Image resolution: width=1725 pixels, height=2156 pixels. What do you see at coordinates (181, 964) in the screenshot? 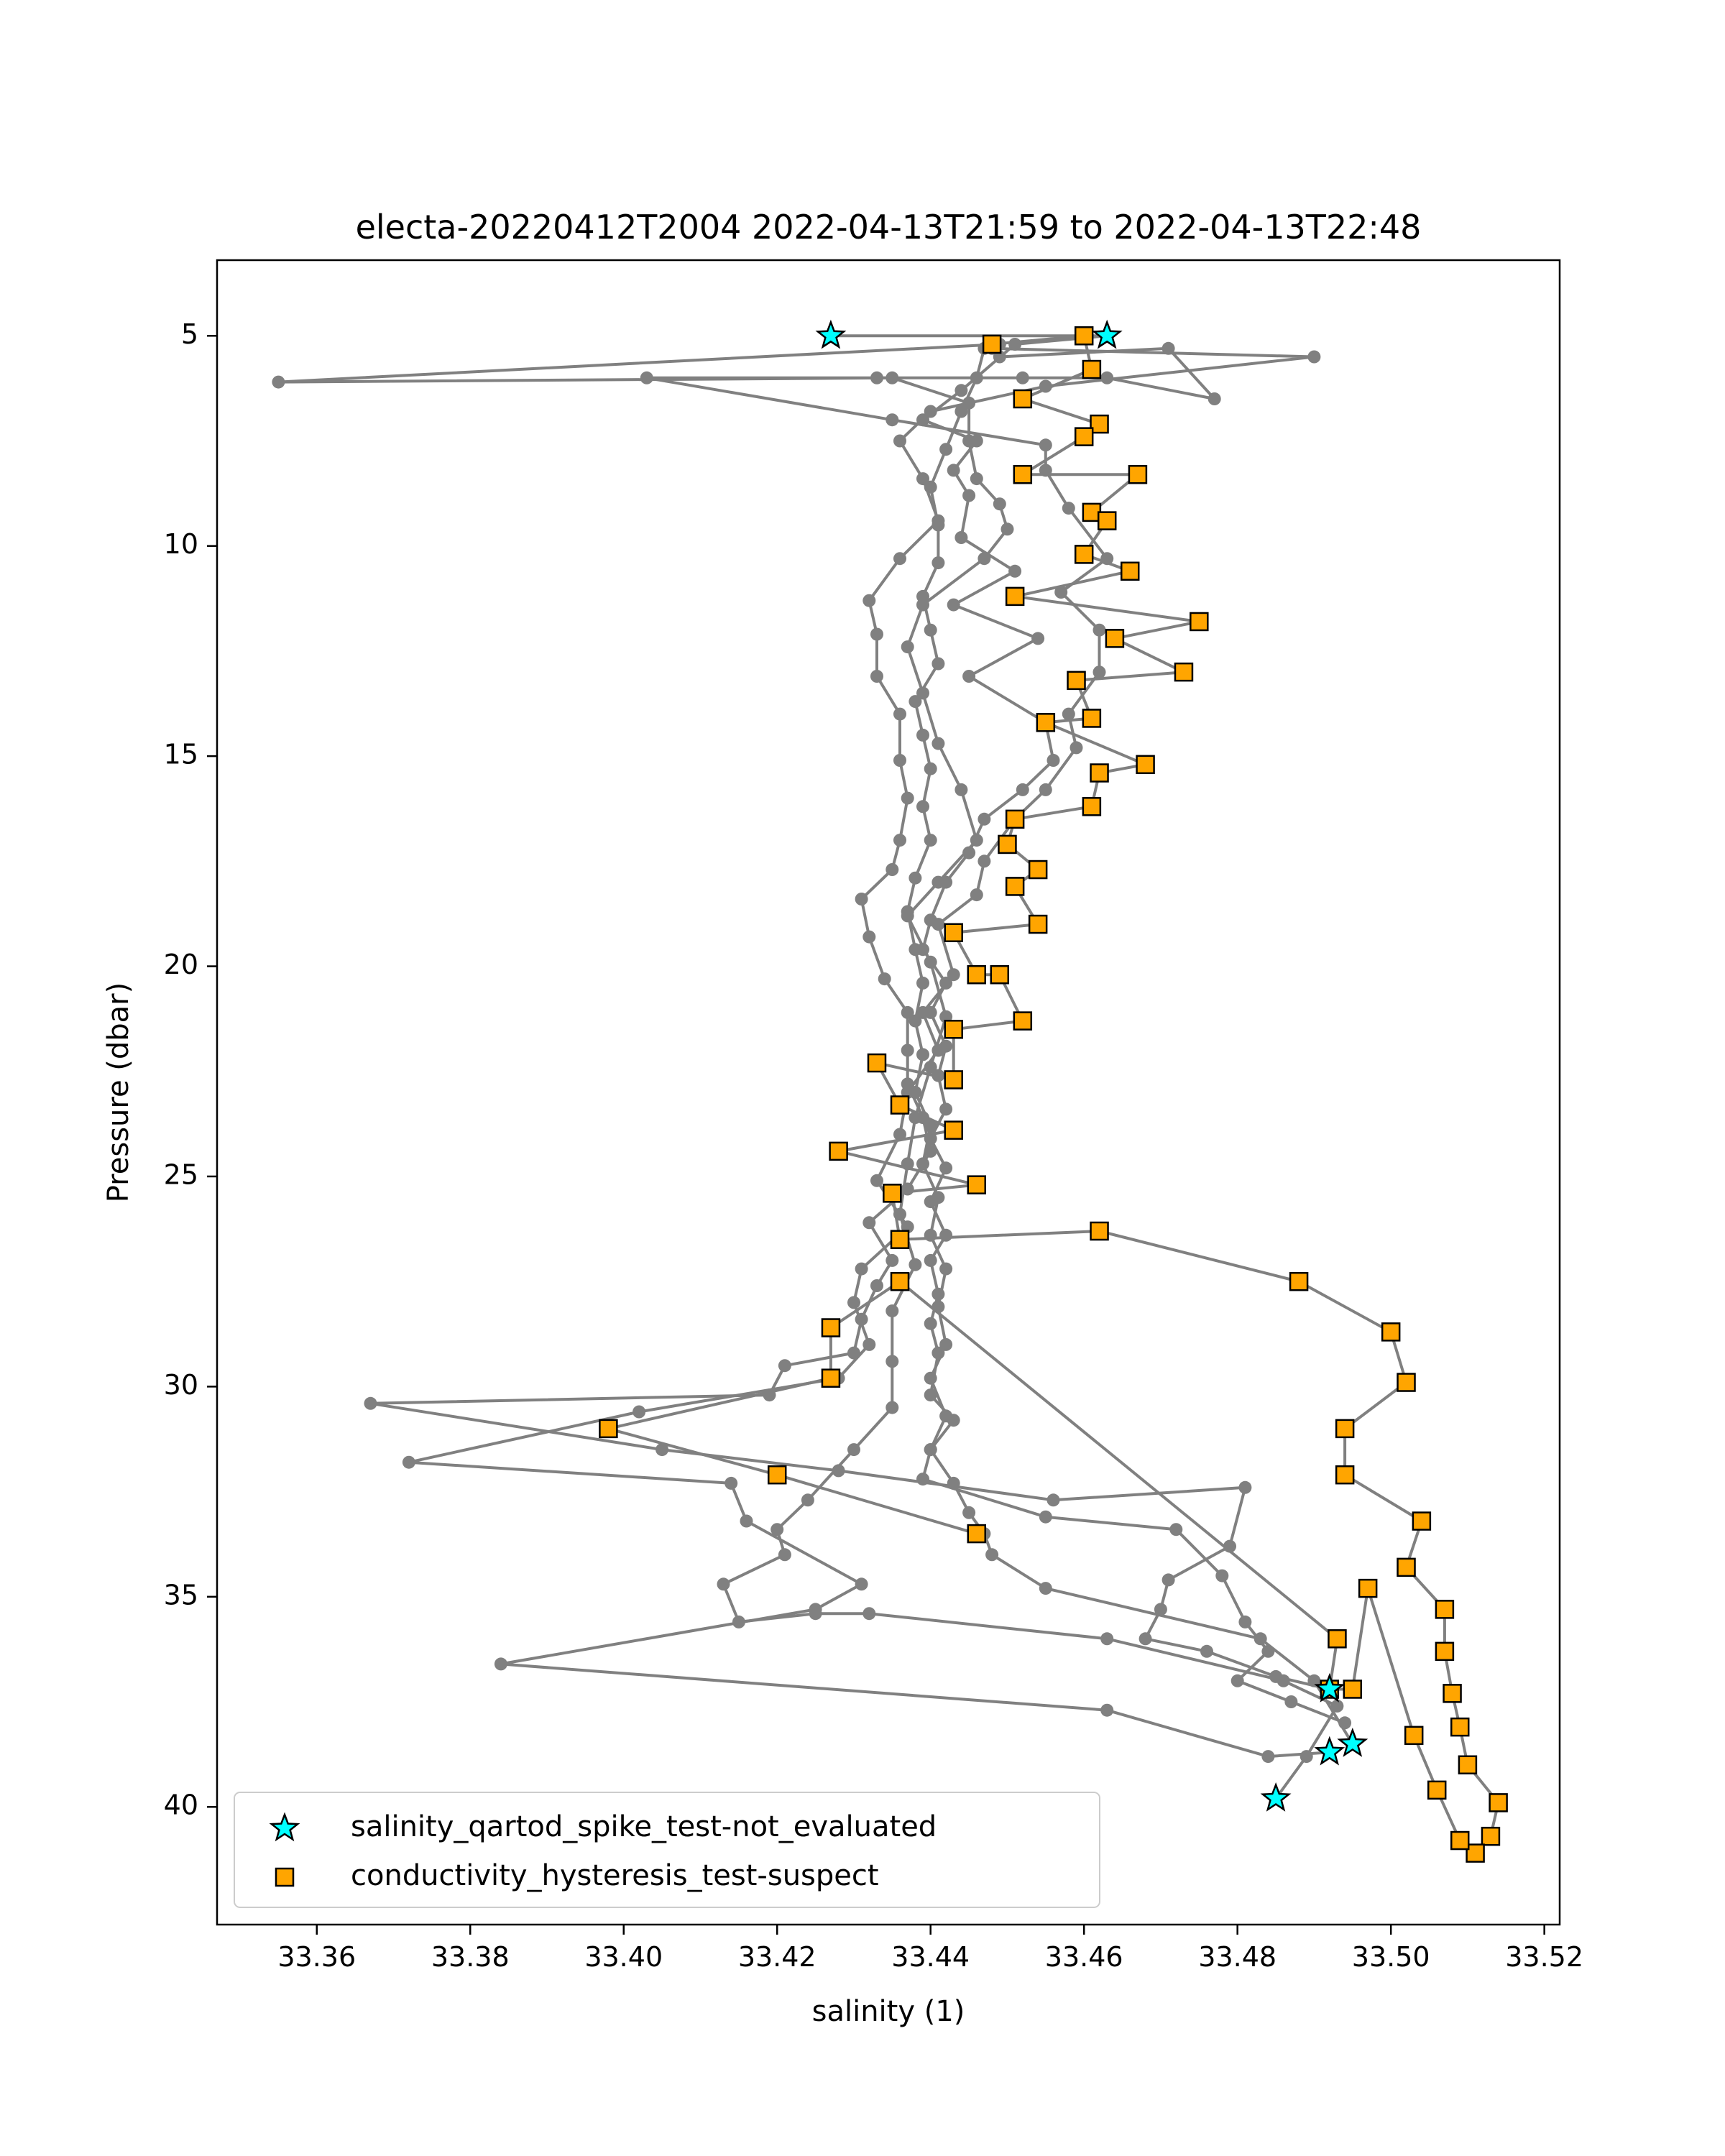
I see `y-tick-label: 20` at bounding box center [181, 964].